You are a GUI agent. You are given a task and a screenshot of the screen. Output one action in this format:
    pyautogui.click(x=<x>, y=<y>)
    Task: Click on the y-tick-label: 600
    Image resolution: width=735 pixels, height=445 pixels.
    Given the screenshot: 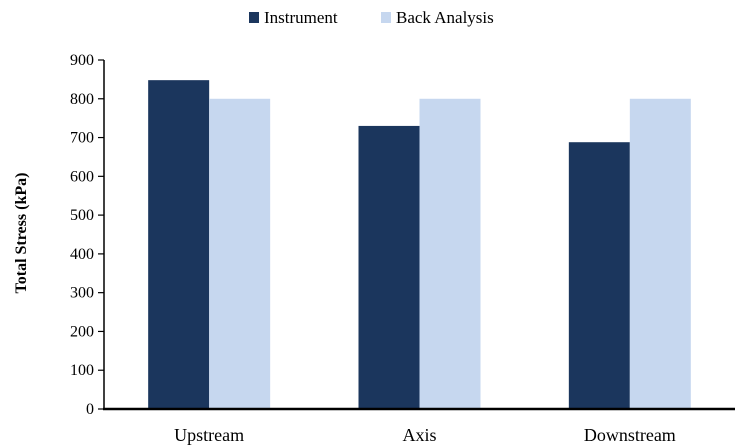 What is the action you would take?
    pyautogui.click(x=82, y=176)
    